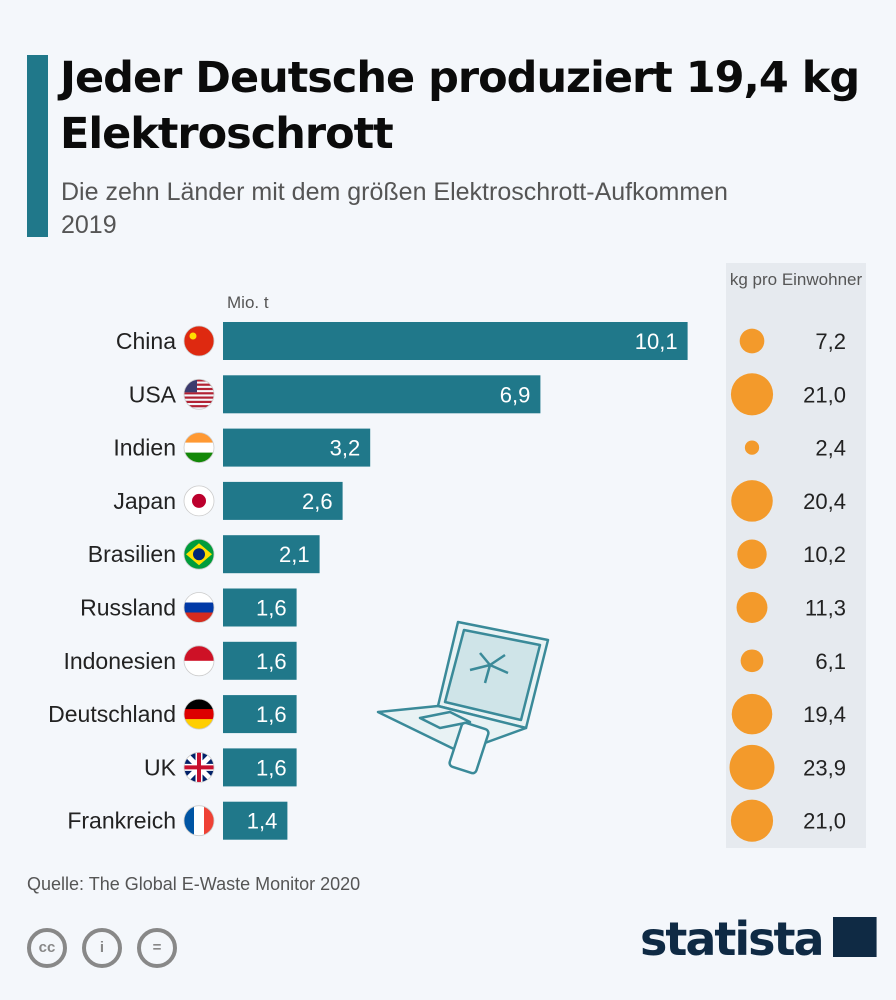  Describe the element at coordinates (153, 394) in the screenshot. I see `category-label: USA` at that location.